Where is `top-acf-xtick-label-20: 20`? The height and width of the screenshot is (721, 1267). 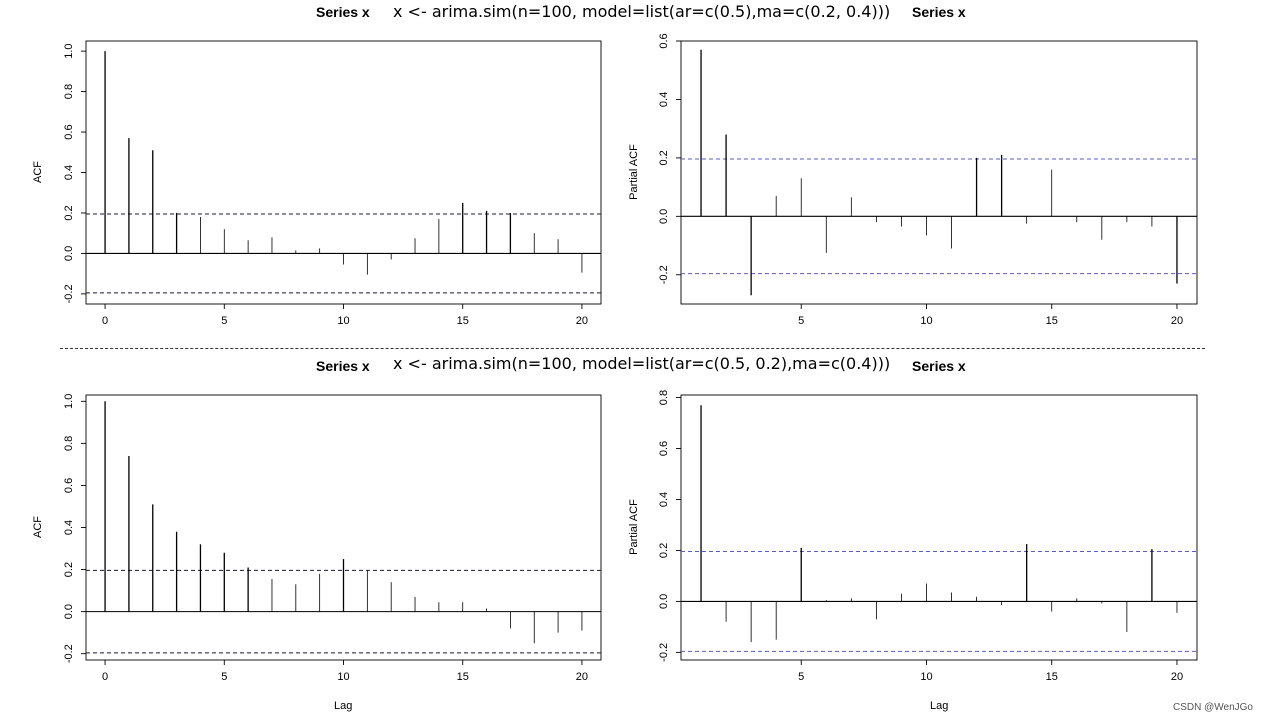 top-acf-xtick-label-20: 20 is located at coordinates (582, 321).